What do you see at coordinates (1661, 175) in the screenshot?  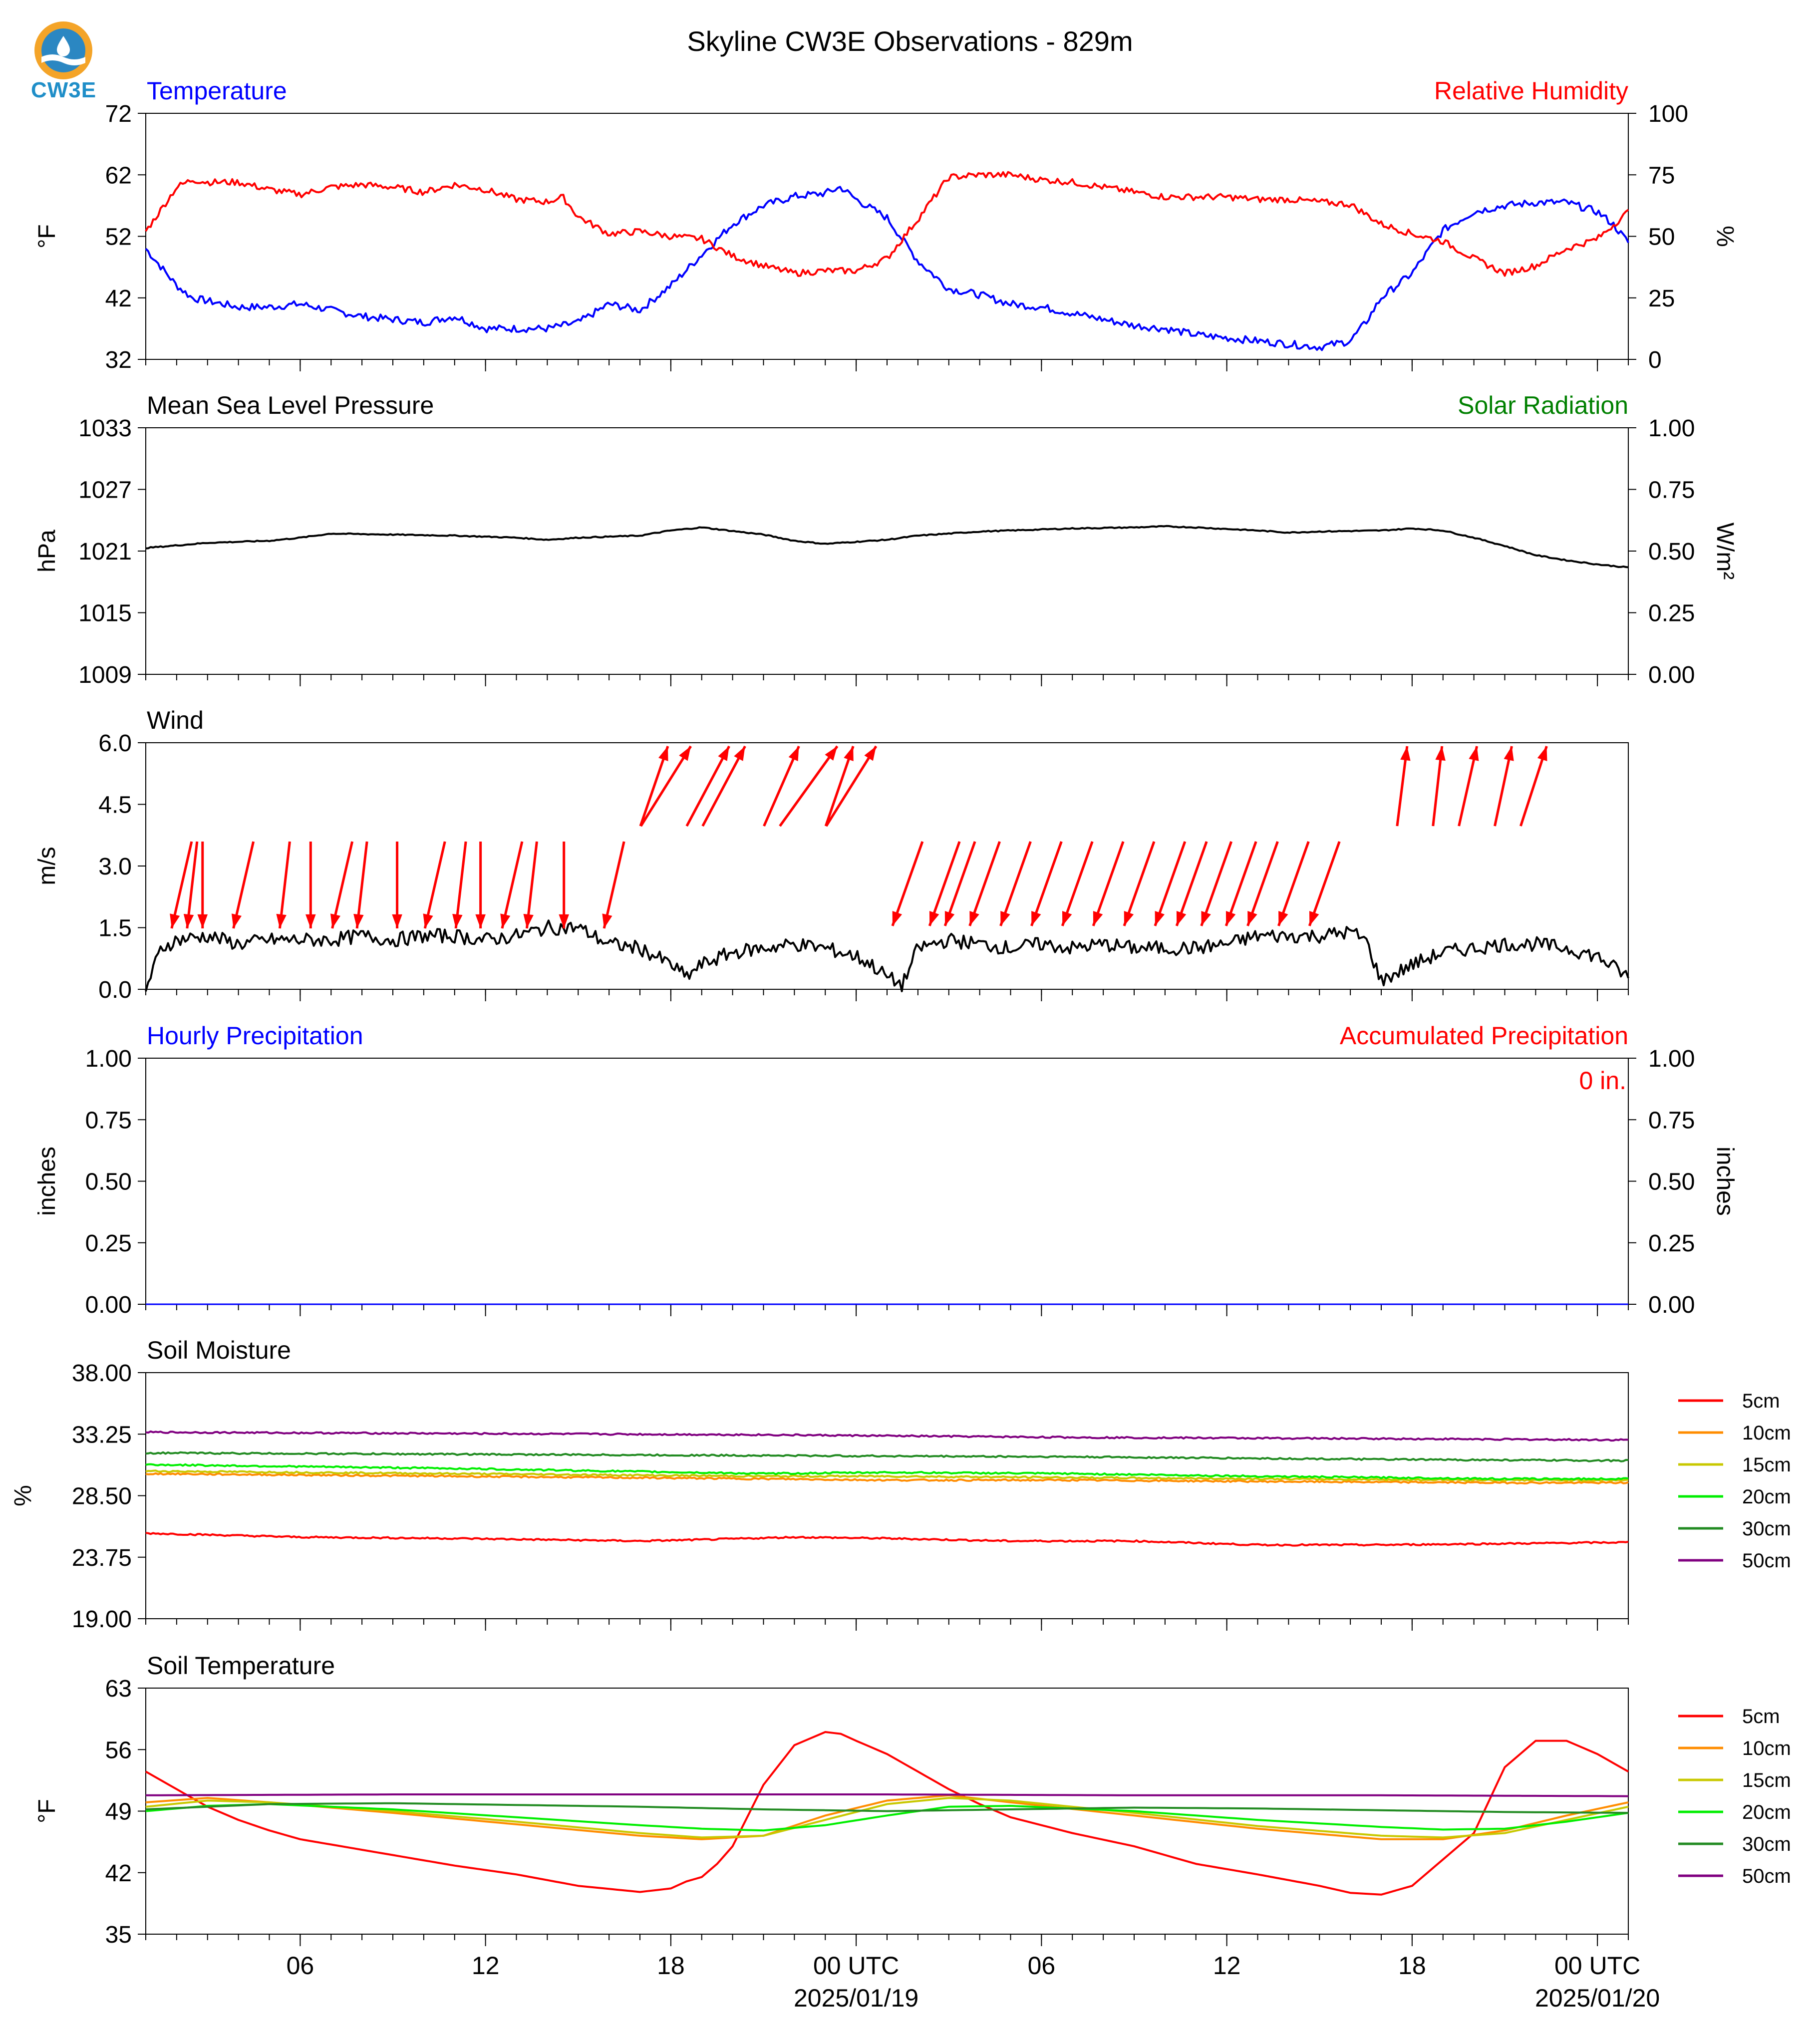 I see `y-right-tick-label: 75` at bounding box center [1661, 175].